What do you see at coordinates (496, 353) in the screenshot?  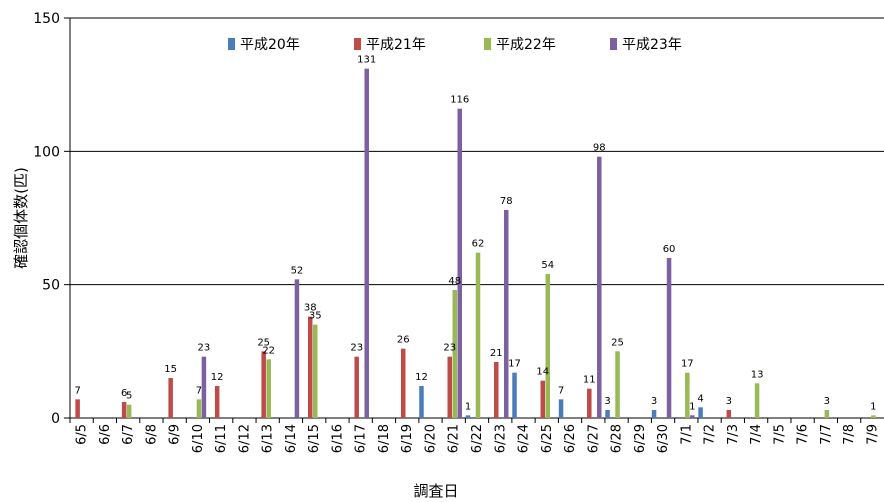 I see `data-label: 21` at bounding box center [496, 353].